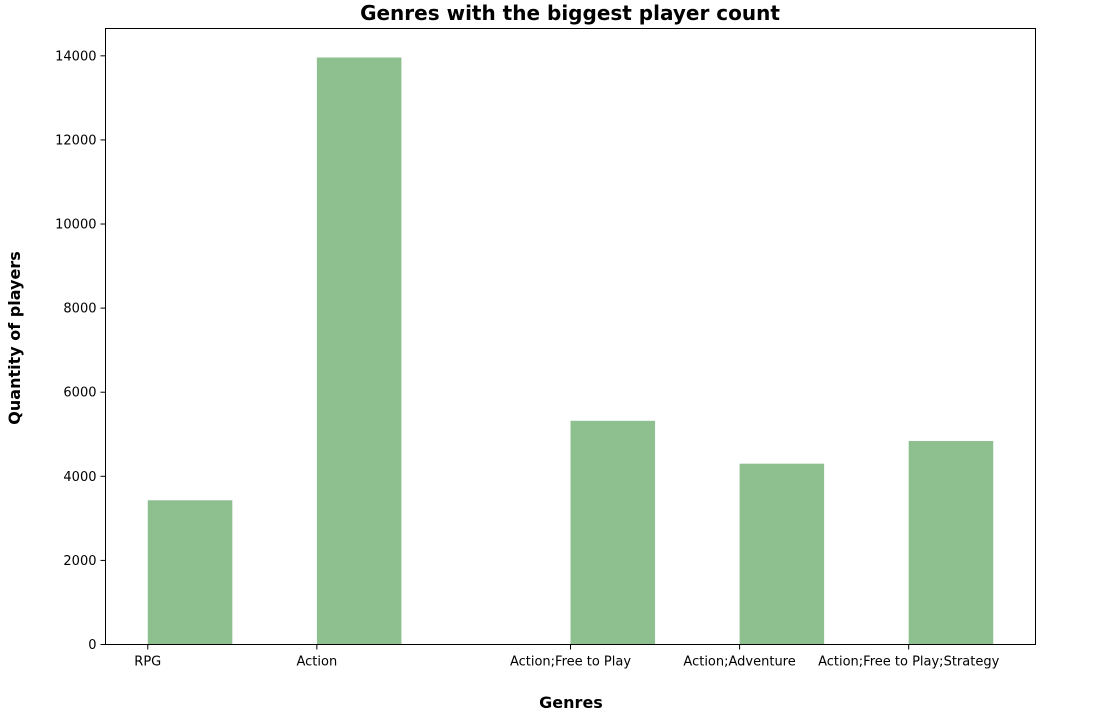 This screenshot has height=718, width=1093. What do you see at coordinates (79, 561) in the screenshot?
I see `y-tick-label-1: 2000` at bounding box center [79, 561].